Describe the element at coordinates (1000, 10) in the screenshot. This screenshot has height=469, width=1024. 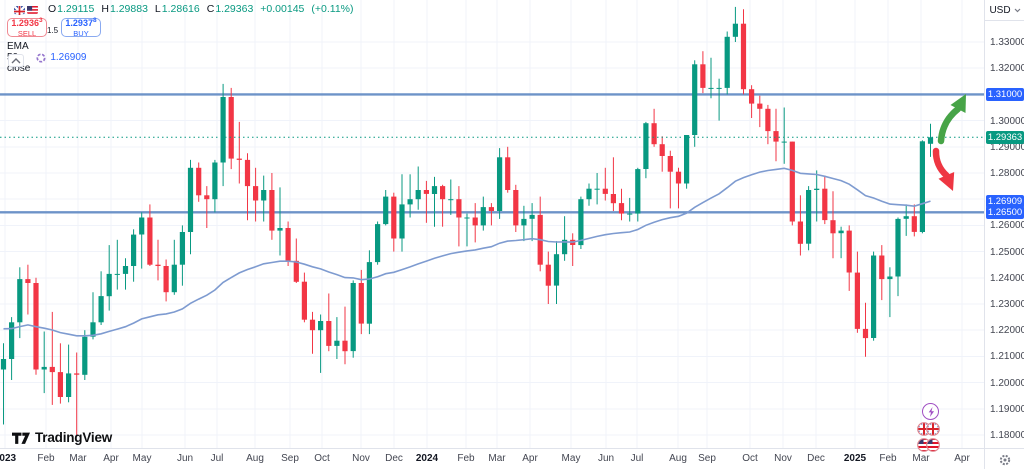
I see `currency-label: USD` at that location.